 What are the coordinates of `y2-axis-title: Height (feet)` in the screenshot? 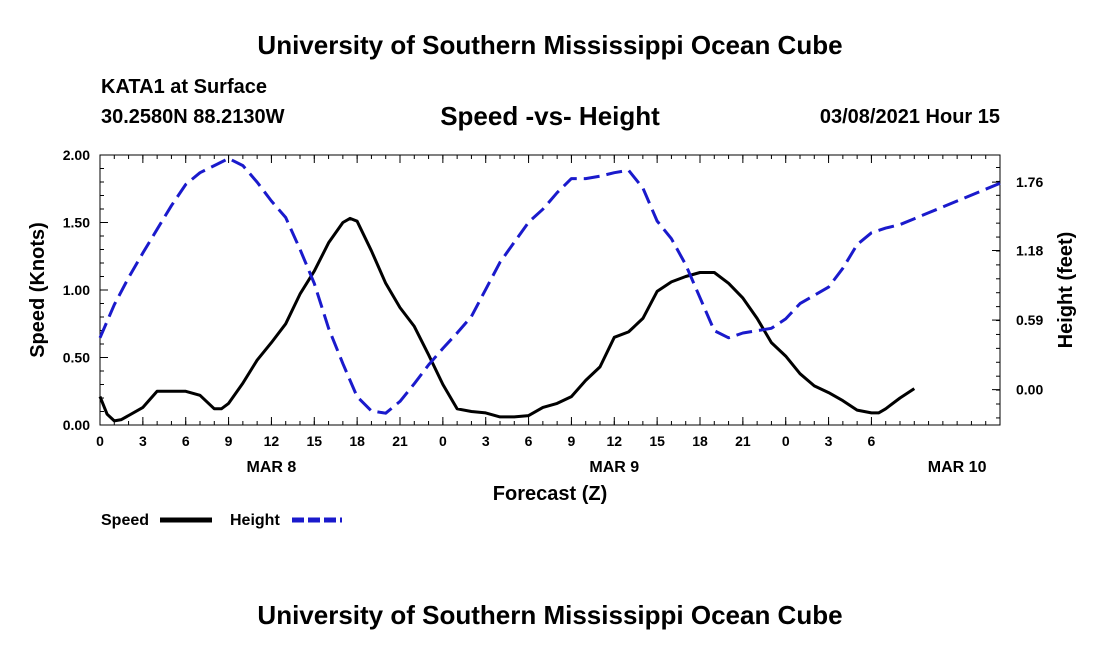 It's located at (1066, 290).